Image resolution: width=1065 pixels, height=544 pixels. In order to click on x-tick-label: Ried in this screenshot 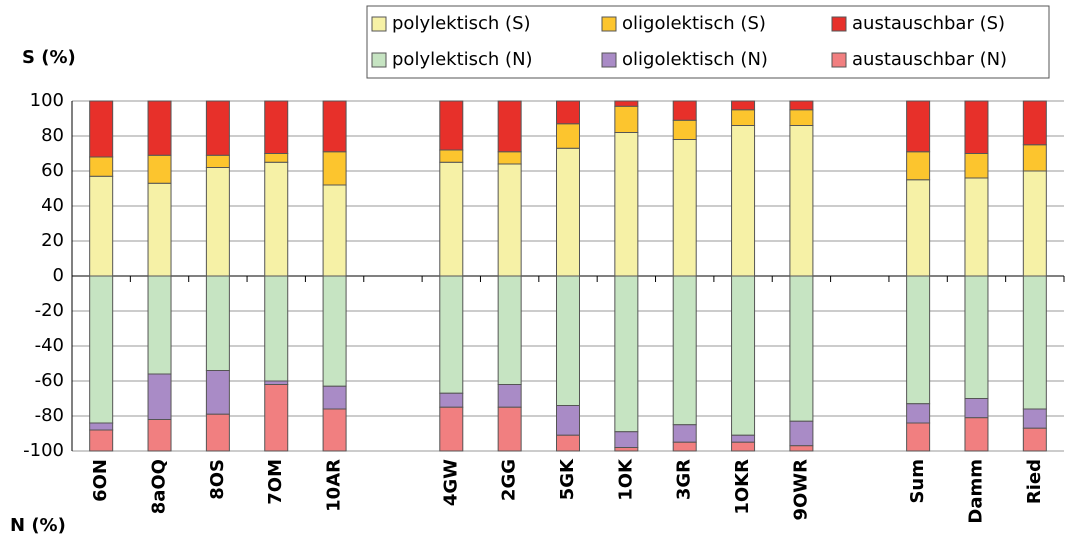, I will do `click(1034, 481)`.